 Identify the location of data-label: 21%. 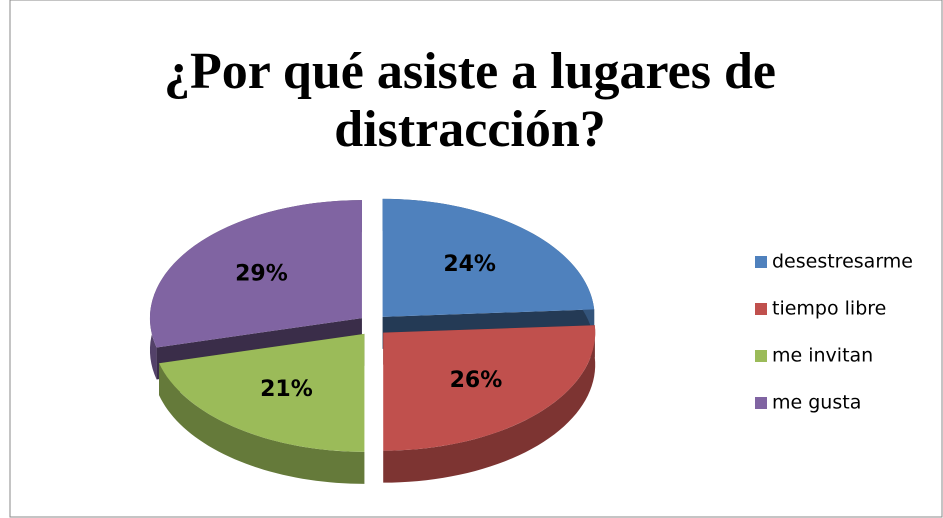
(286, 389).